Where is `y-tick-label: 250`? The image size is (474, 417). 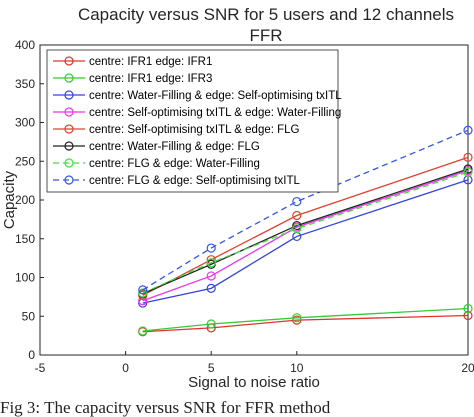
y-tick-label: 250 is located at coordinates (25, 161).